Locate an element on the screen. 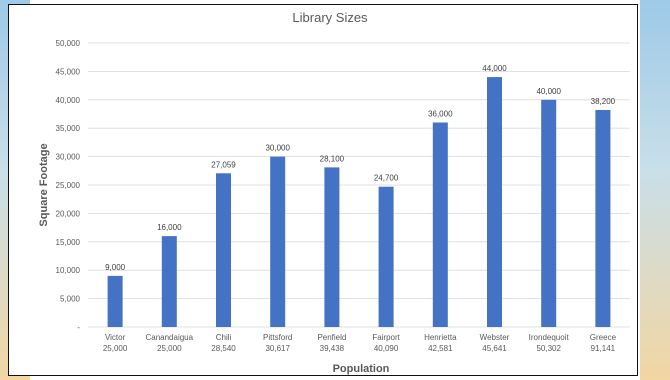  y-tick-label: 25,000 is located at coordinates (68, 185).